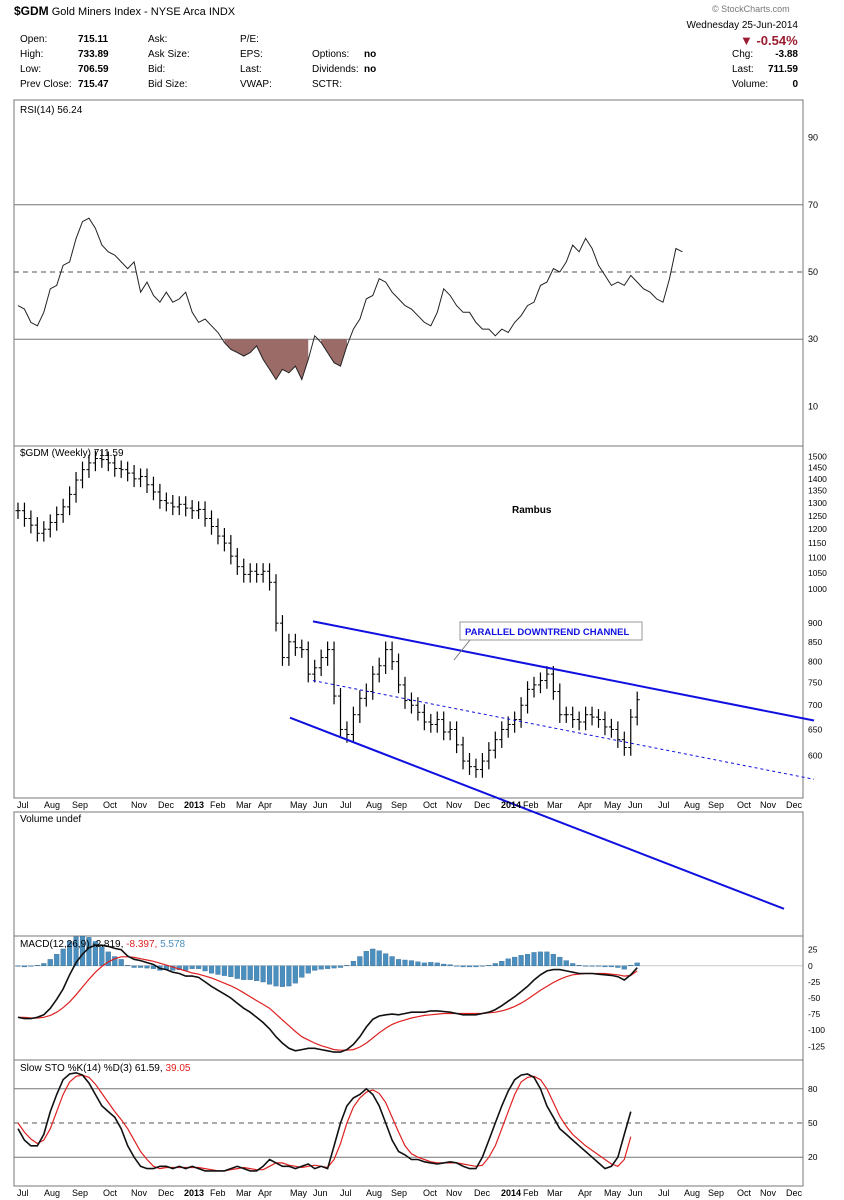  I want to click on x-axis-label: Jul, so click(664, 805).